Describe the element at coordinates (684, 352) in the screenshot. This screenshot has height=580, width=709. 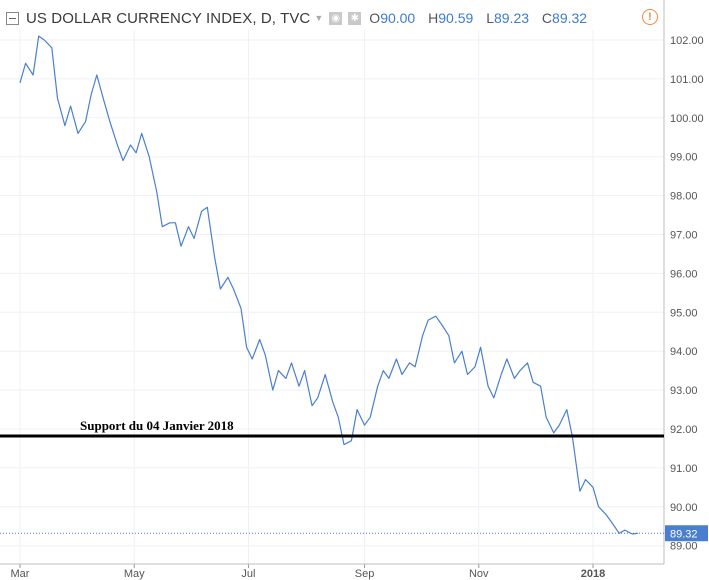
I see `y-tick-label: 94.00` at that location.